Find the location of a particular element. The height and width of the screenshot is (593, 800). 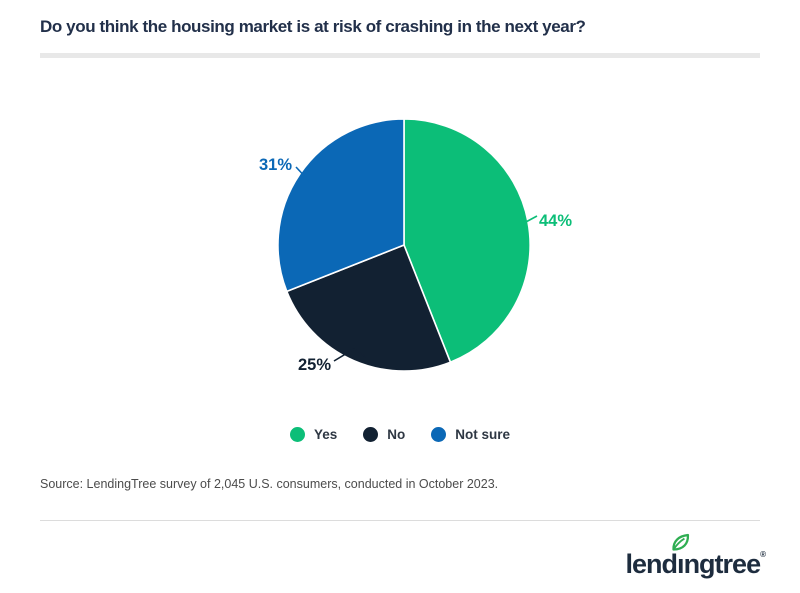

leaf-icon is located at coordinates (681, 542).